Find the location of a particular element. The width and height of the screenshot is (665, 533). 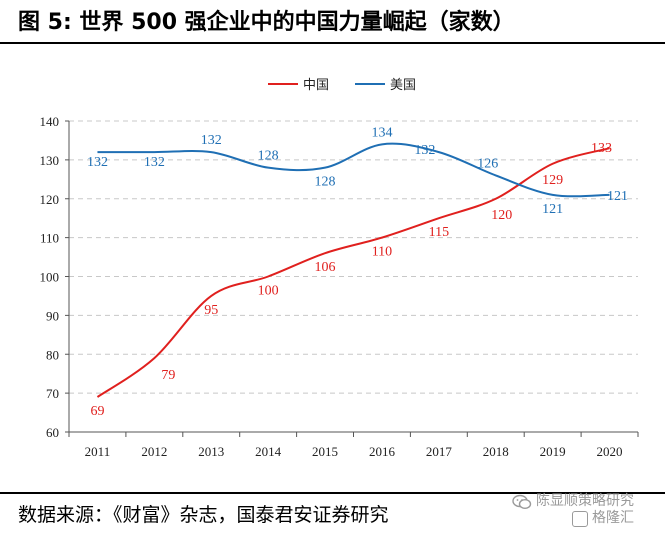

x-tick-label: 2018 is located at coordinates (496, 451).